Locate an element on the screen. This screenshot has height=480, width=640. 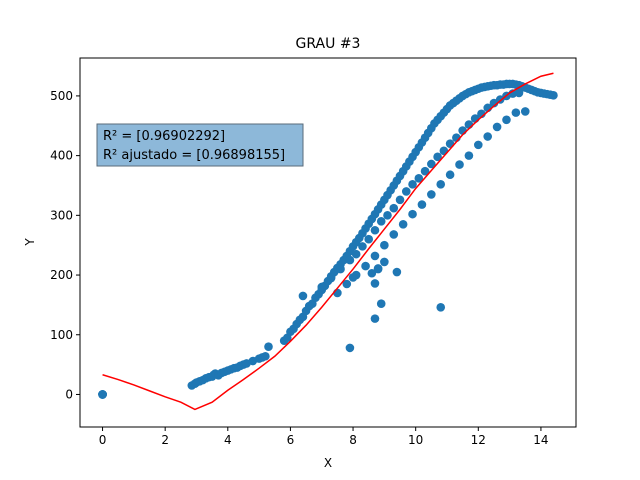
x-tick-label: 14 is located at coordinates (540, 440).